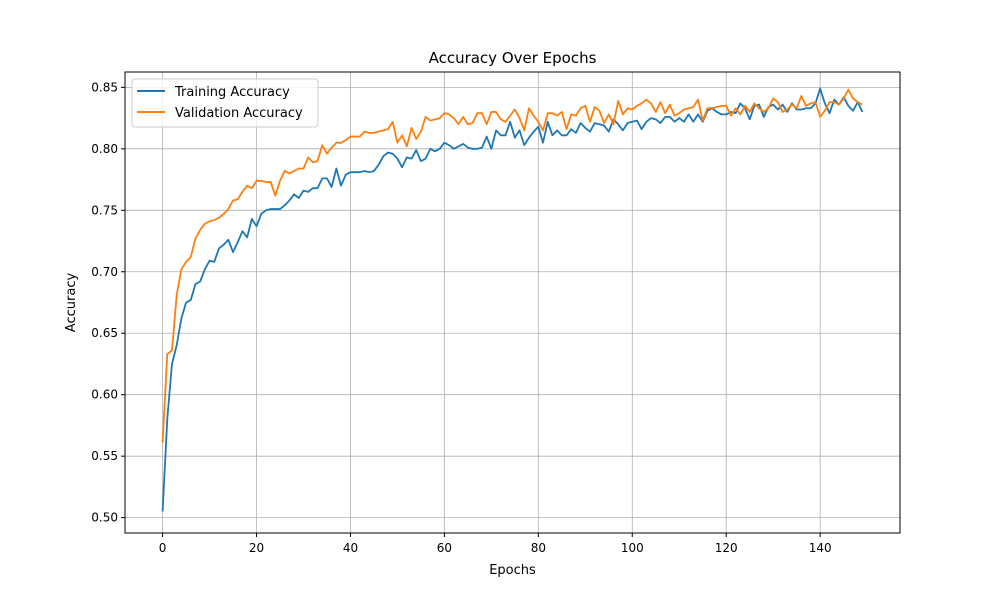  What do you see at coordinates (256, 548) in the screenshot?
I see `x-tick-label: 20` at bounding box center [256, 548].